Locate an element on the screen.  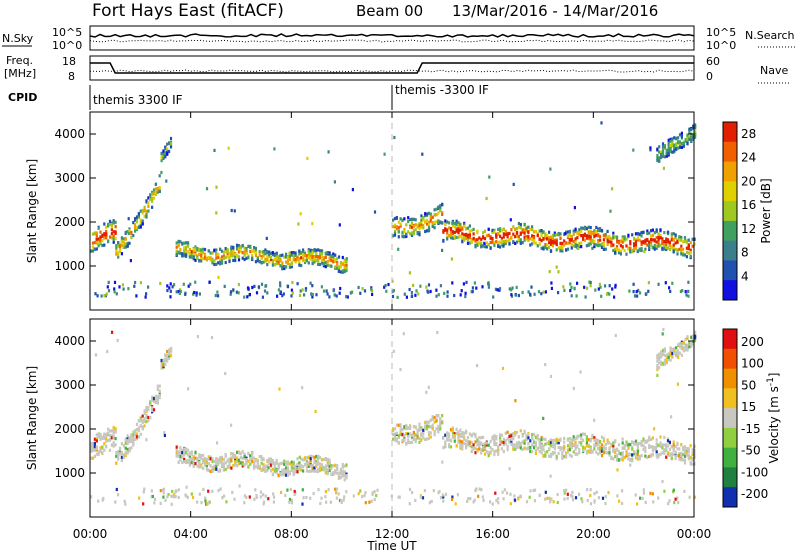
colorbar-tick-label: 16 is located at coordinates (748, 205).